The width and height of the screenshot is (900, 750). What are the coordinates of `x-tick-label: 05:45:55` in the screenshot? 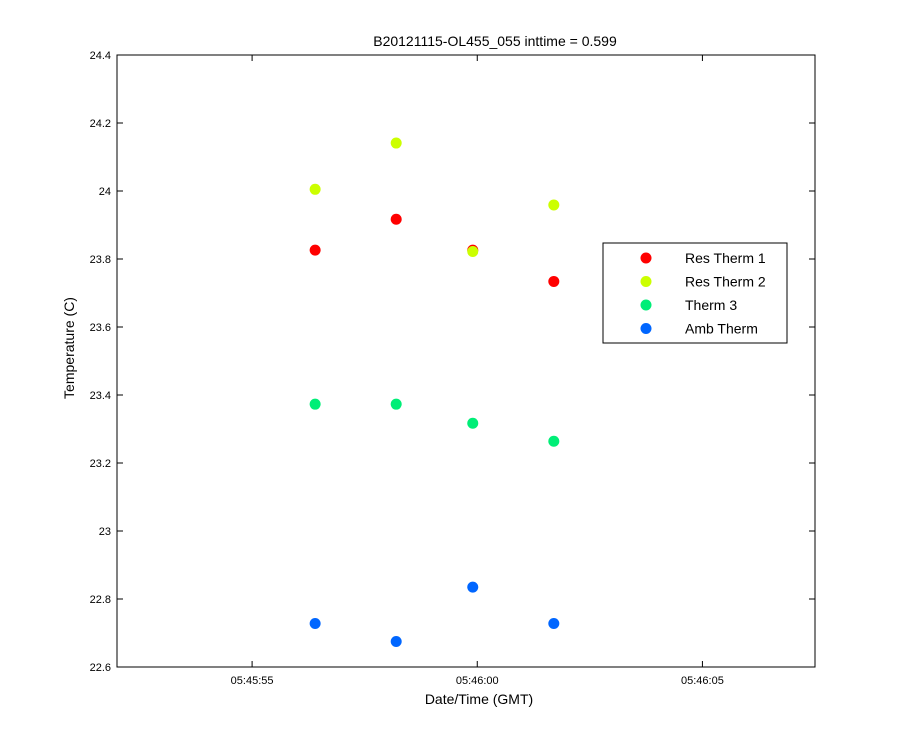 It's located at (252, 681).